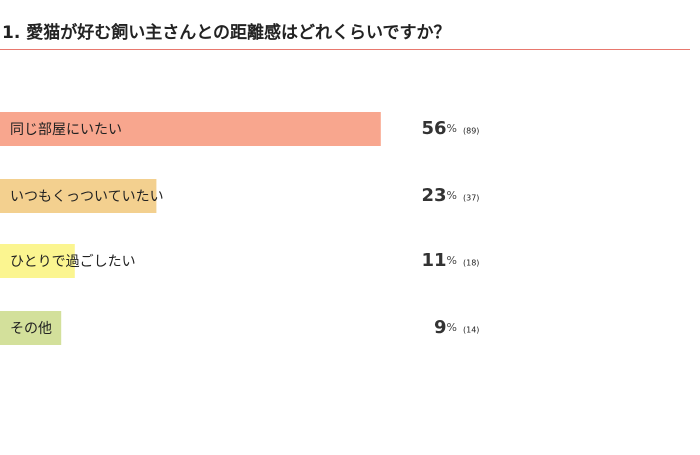 The height and width of the screenshot is (455, 700). What do you see at coordinates (440, 327) in the screenshot?
I see `value-number: 9` at bounding box center [440, 327].